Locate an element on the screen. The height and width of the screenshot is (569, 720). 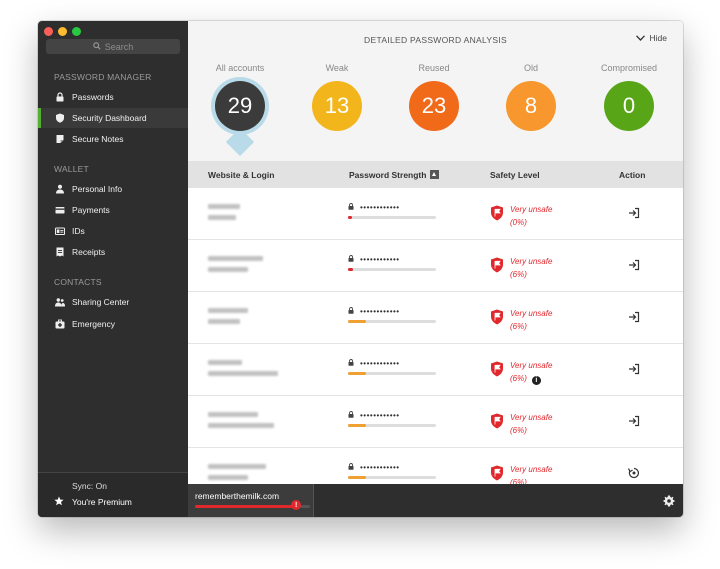
close-window-button is located at coordinates (48, 31).